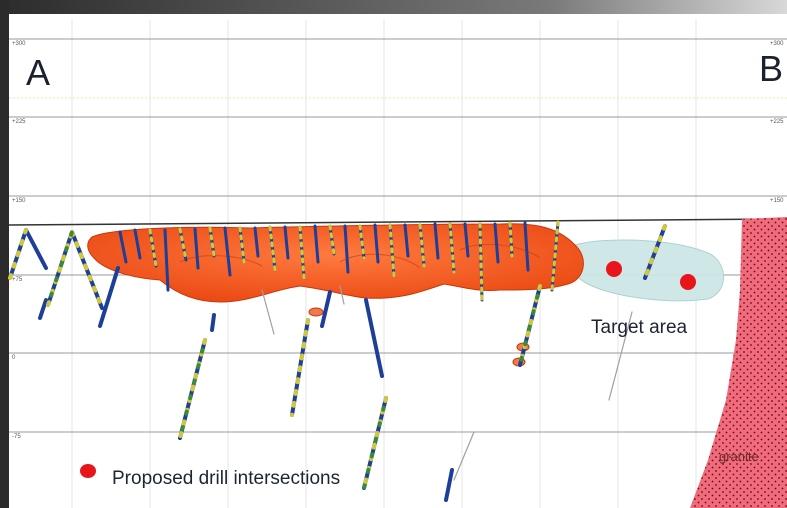 The width and height of the screenshot is (787, 508). Describe the element at coordinates (397, 222) in the screenshot. I see `topographic-surface` at that location.